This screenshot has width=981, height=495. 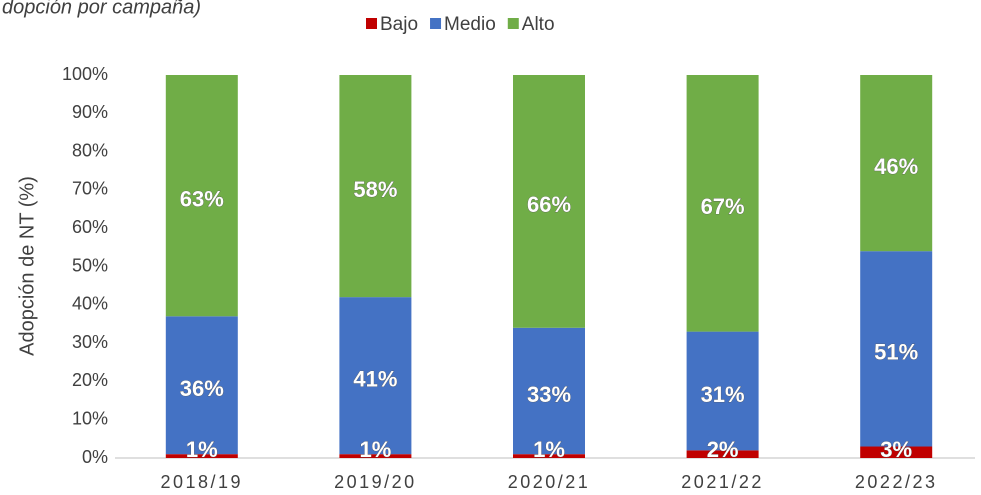 I want to click on data-label: 33%, so click(x=549, y=394).